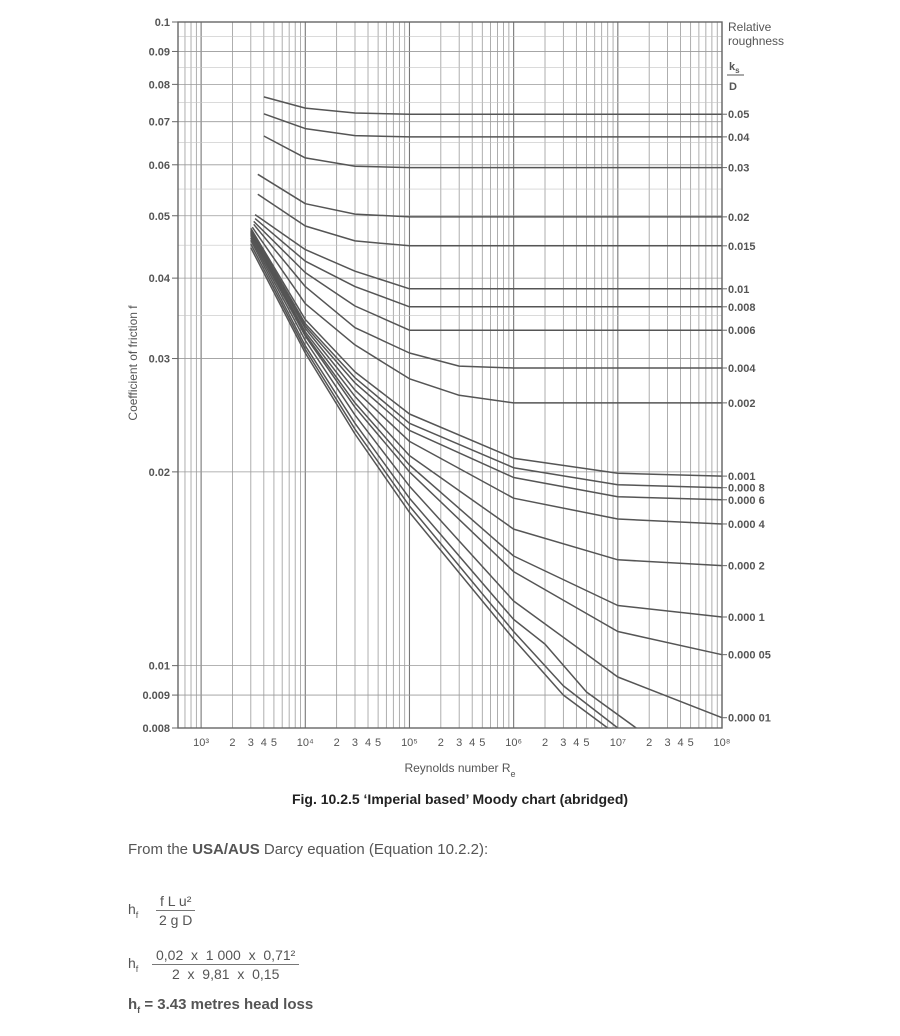  Describe the element at coordinates (739, 138) in the screenshot. I see `series-label: 0.04` at that location.